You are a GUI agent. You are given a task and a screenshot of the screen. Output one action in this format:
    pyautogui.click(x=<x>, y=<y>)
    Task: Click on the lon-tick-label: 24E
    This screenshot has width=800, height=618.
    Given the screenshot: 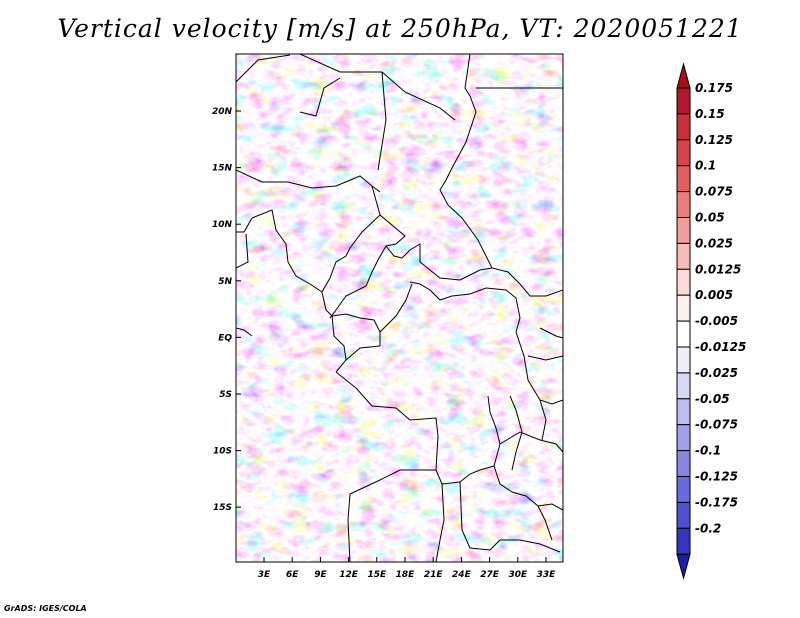 What is the action you would take?
    pyautogui.click(x=462, y=575)
    